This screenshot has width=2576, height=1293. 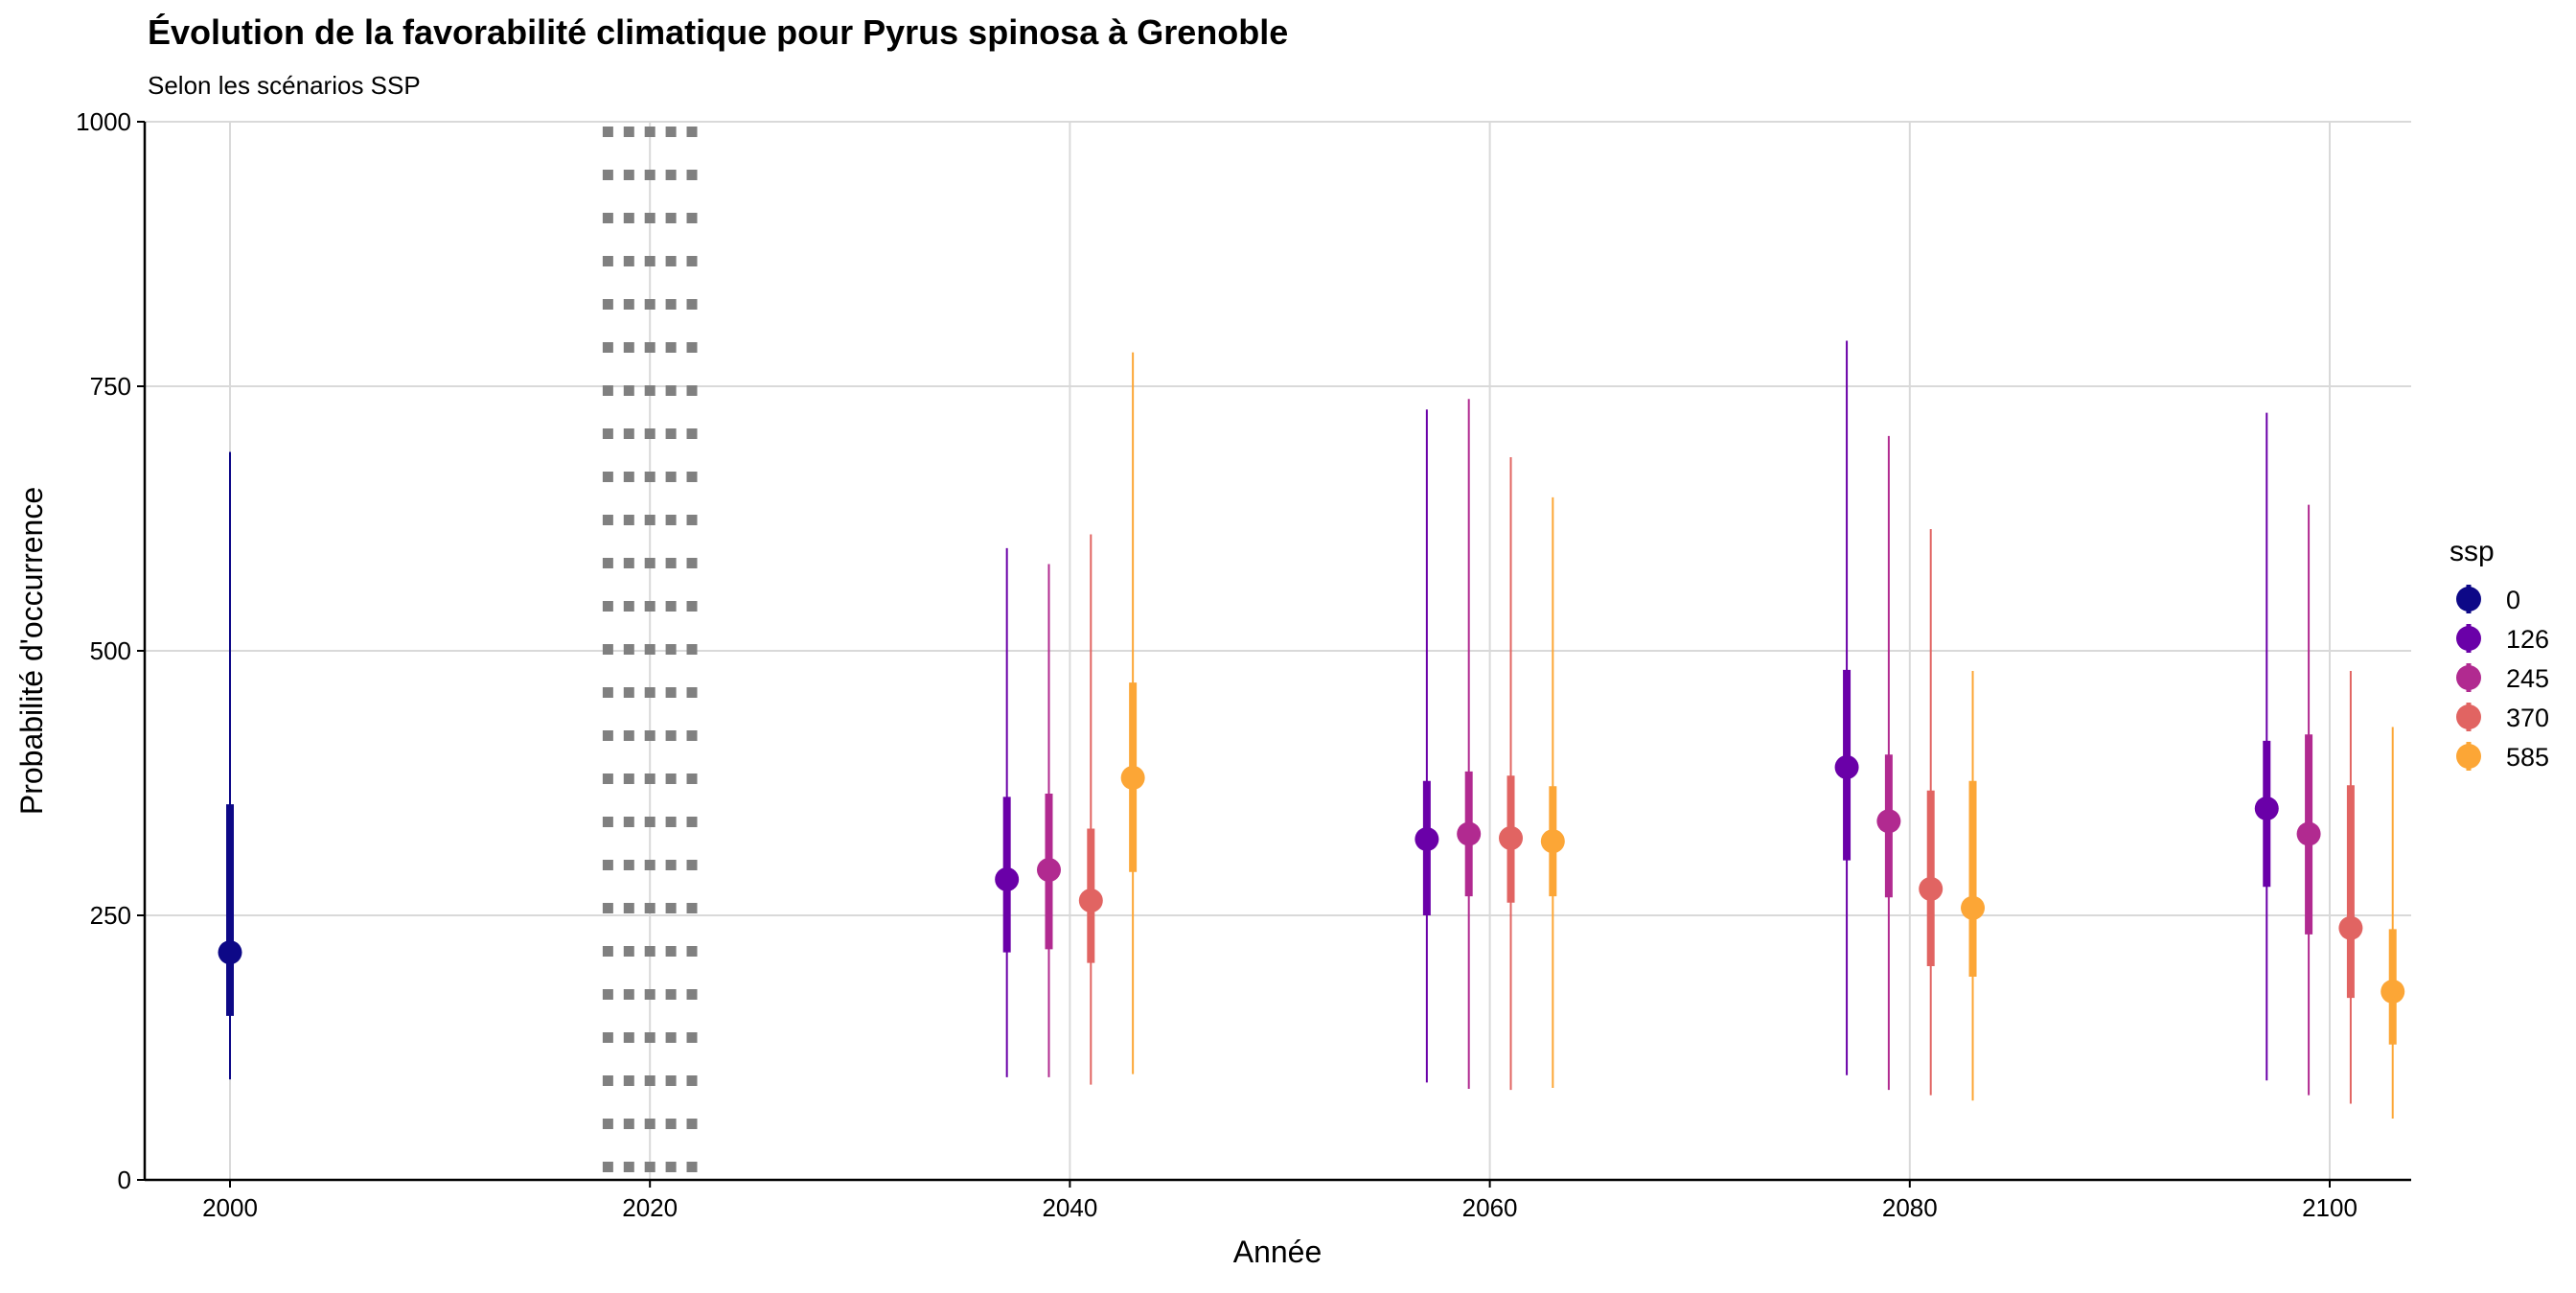 I want to click on x-axis-label: Année, so click(x=1277, y=1252).